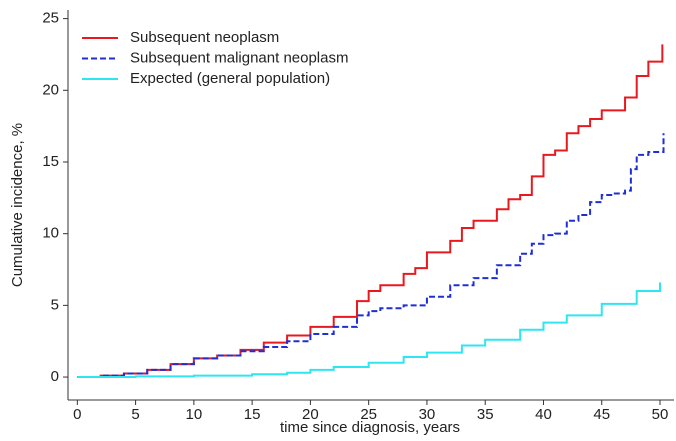 This screenshot has width=676, height=441. Describe the element at coordinates (194, 414) in the screenshot. I see `x-tick-label: 10` at that location.